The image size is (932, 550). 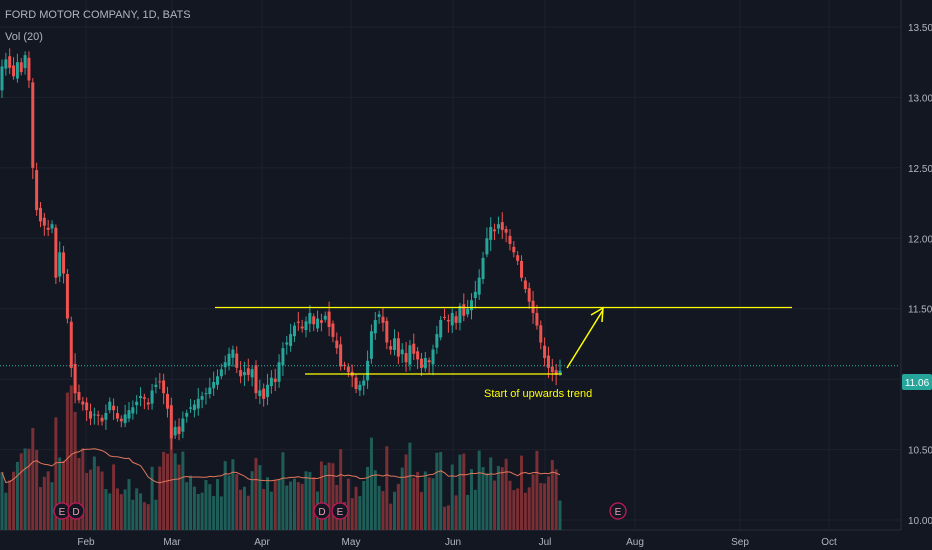 I want to click on volume-indicator-label: Vol (20), so click(x=24, y=37).